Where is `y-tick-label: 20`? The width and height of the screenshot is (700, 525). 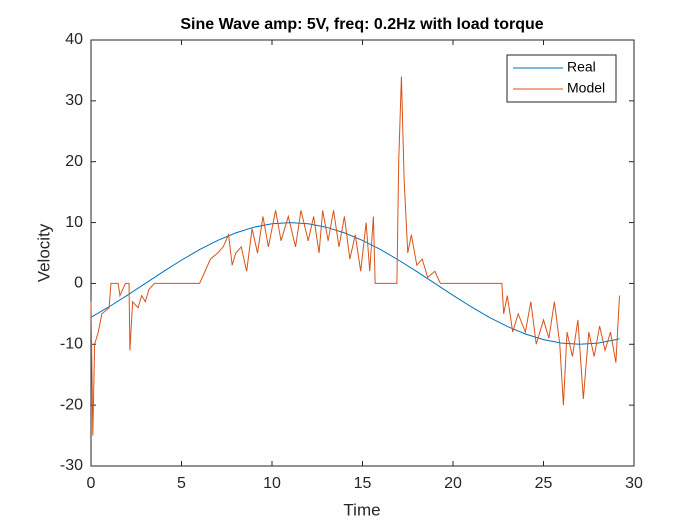 y-tick-label: 20 is located at coordinates (74, 161).